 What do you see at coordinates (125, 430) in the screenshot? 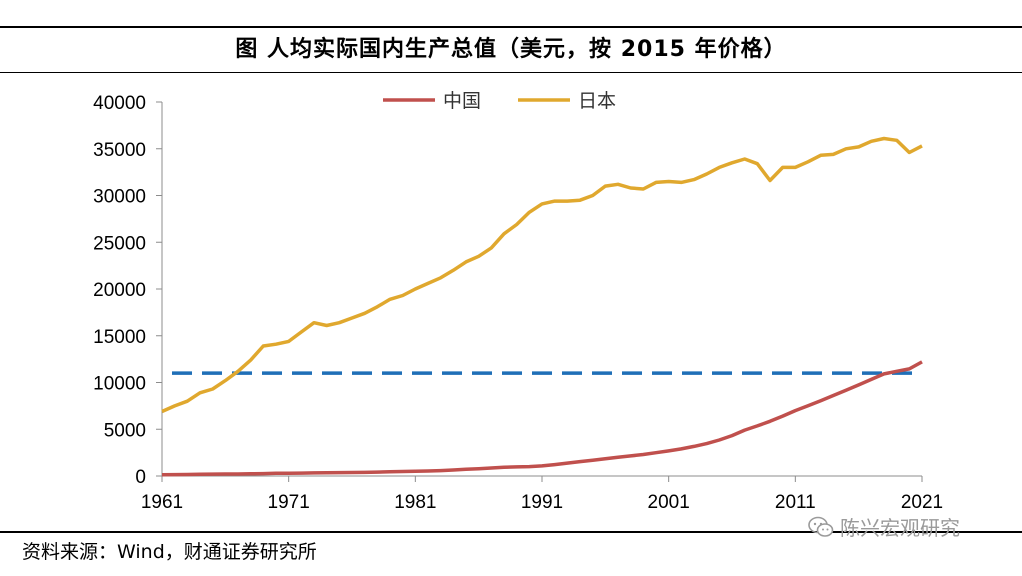
I see `y-tick-label: 5000` at bounding box center [125, 430].